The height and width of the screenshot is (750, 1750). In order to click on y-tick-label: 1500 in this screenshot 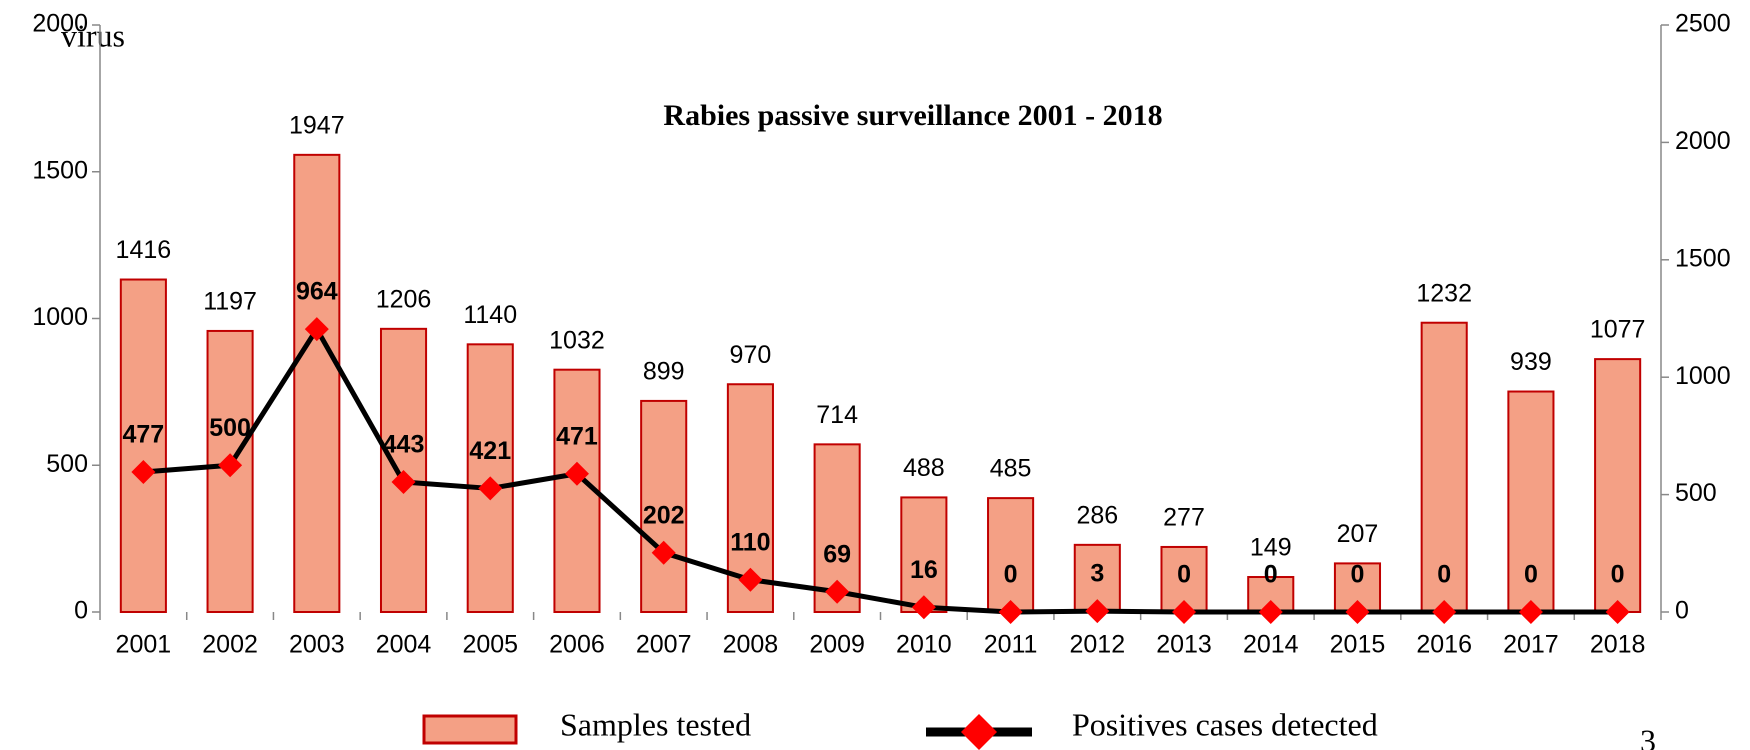, I will do `click(60, 170)`.